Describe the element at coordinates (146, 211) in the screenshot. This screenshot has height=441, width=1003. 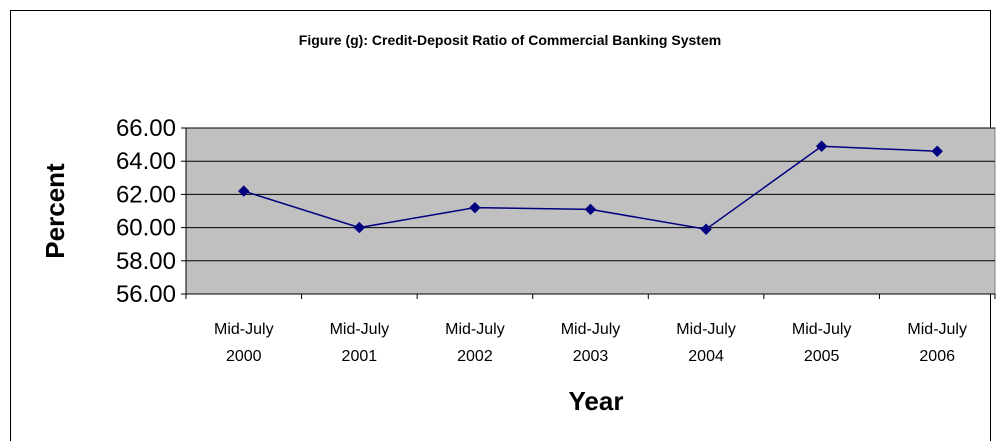
I see `y-tick-labels: 56.00 58.00 60.00 62.00 64.00 66.00` at that location.